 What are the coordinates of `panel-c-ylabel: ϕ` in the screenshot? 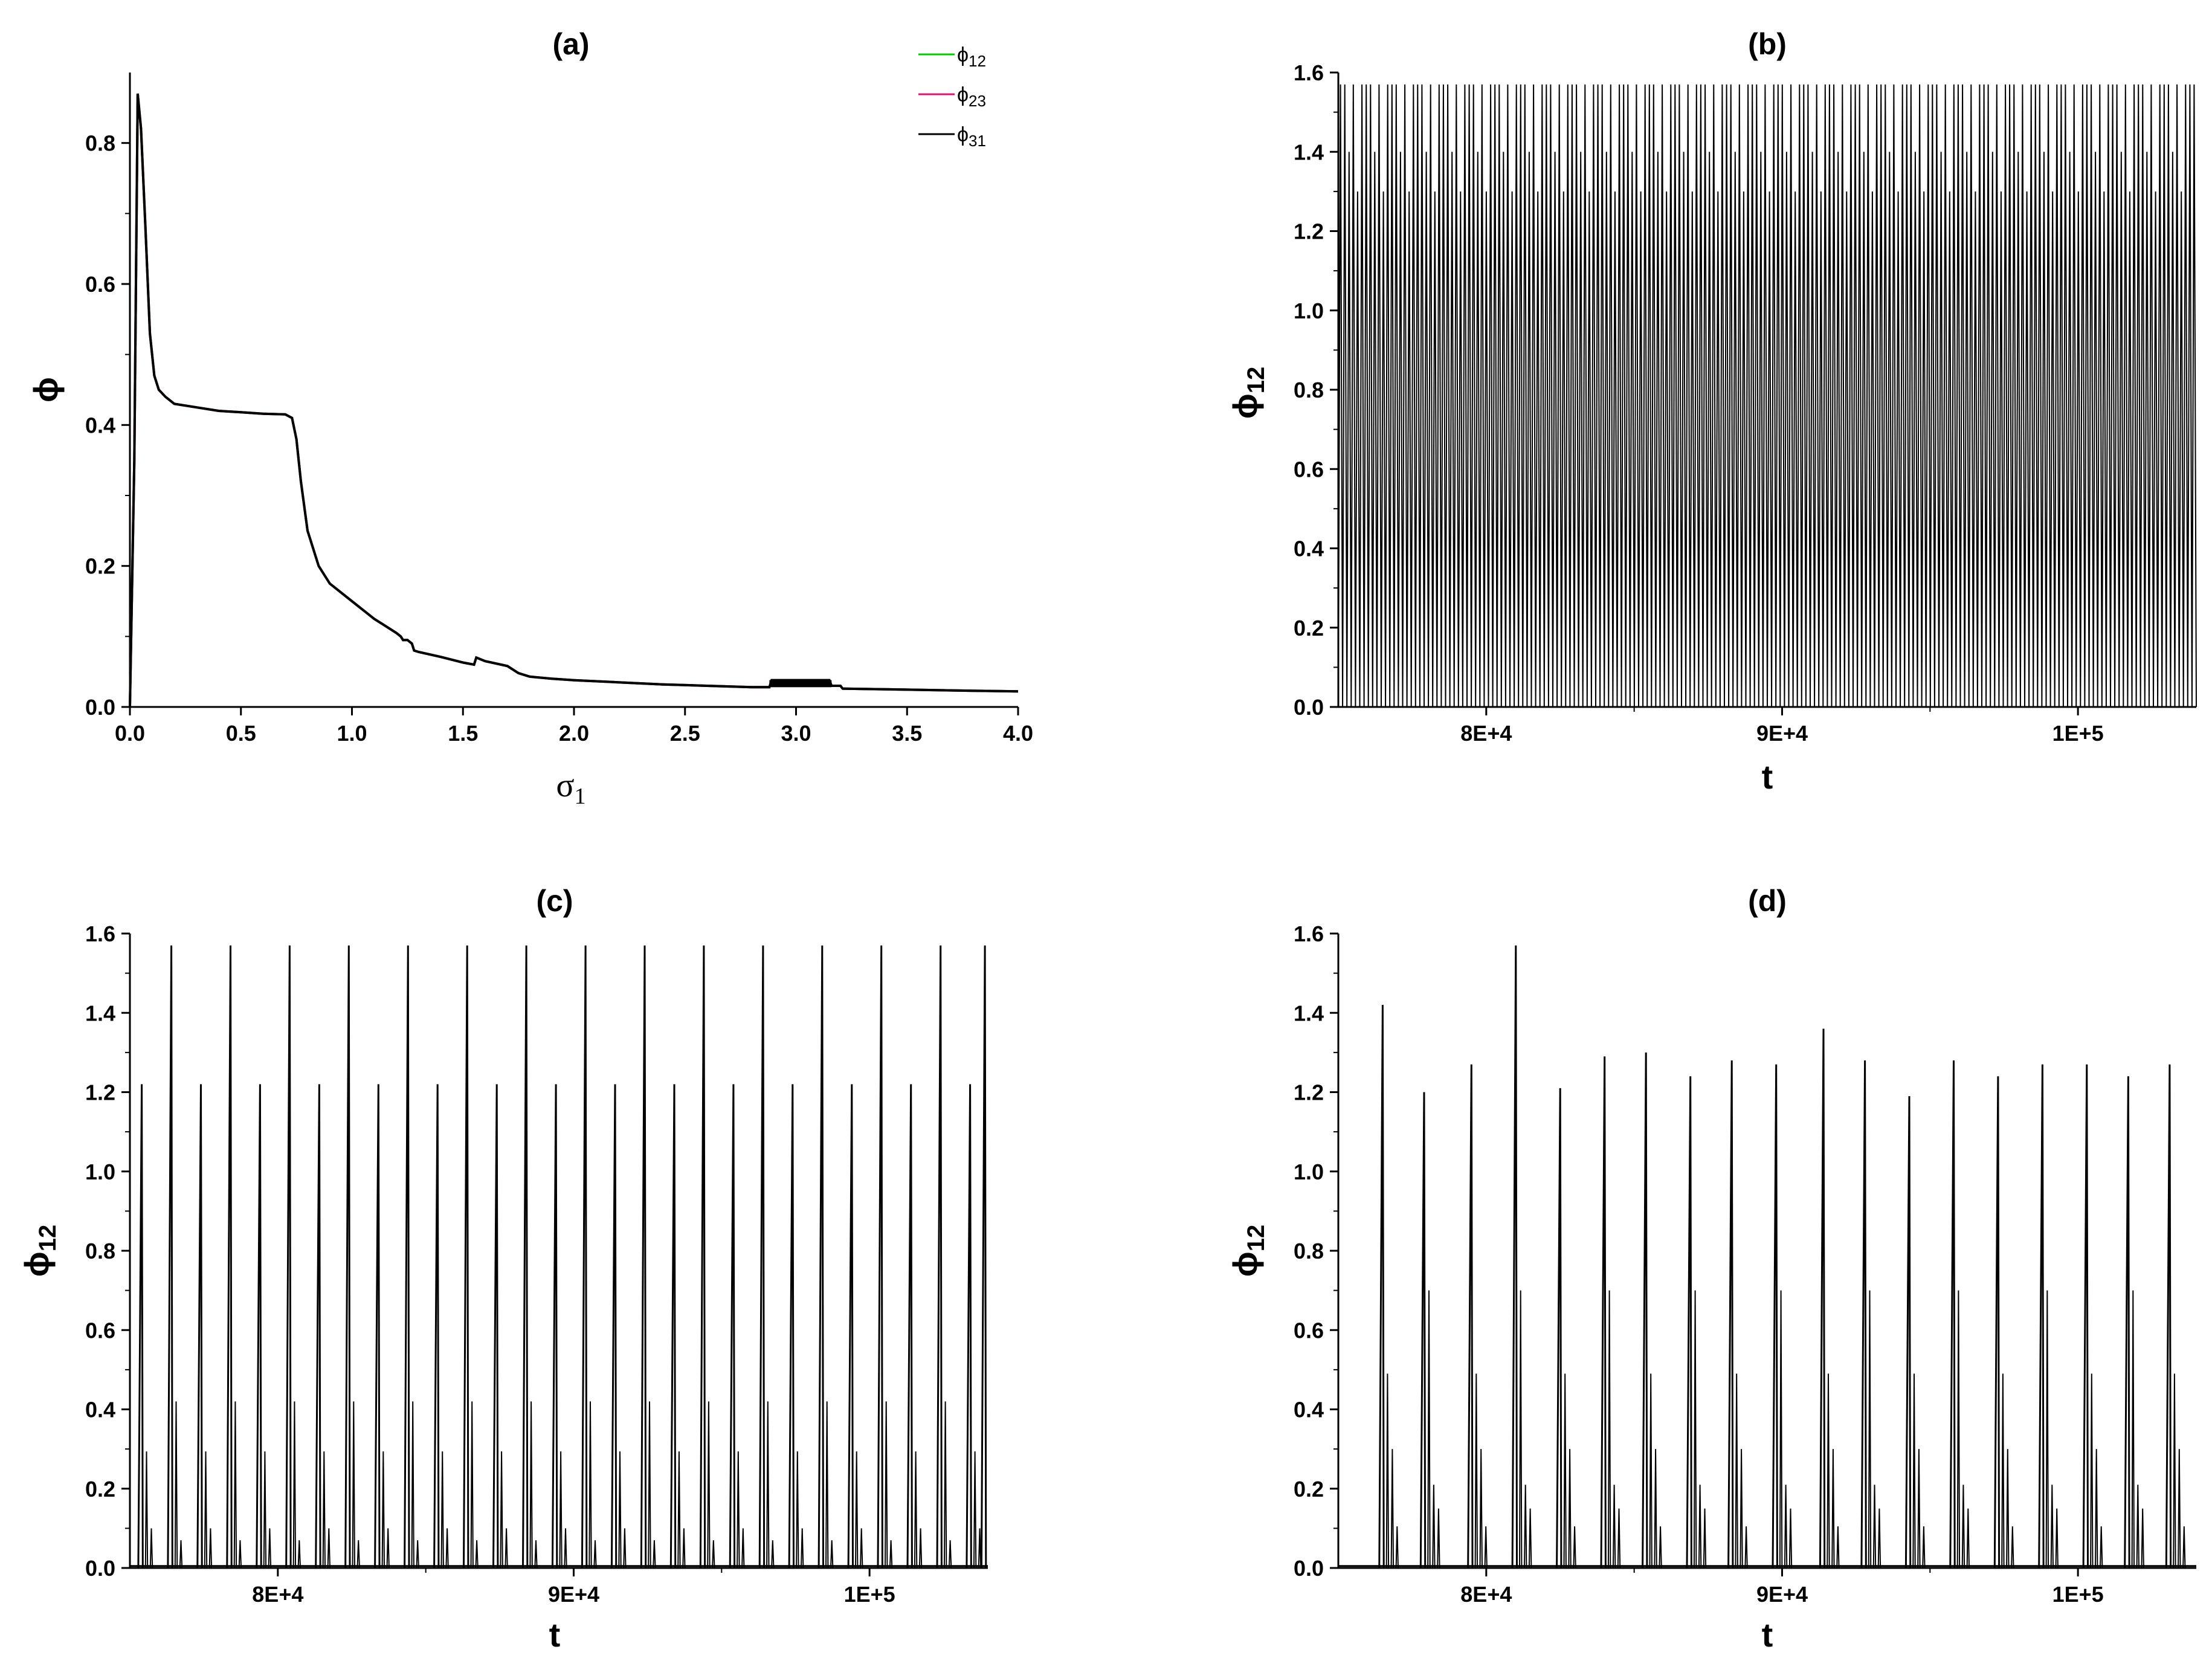 It's located at (37, 1264).